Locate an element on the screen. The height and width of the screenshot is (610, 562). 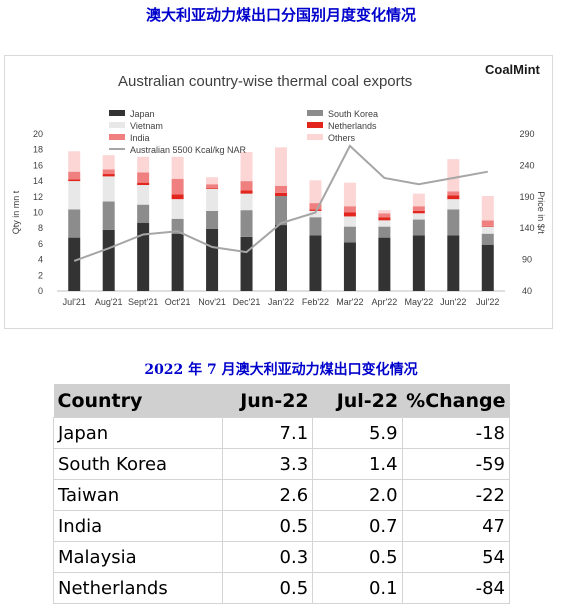
y-tick-label: 14 is located at coordinates (38, 181).